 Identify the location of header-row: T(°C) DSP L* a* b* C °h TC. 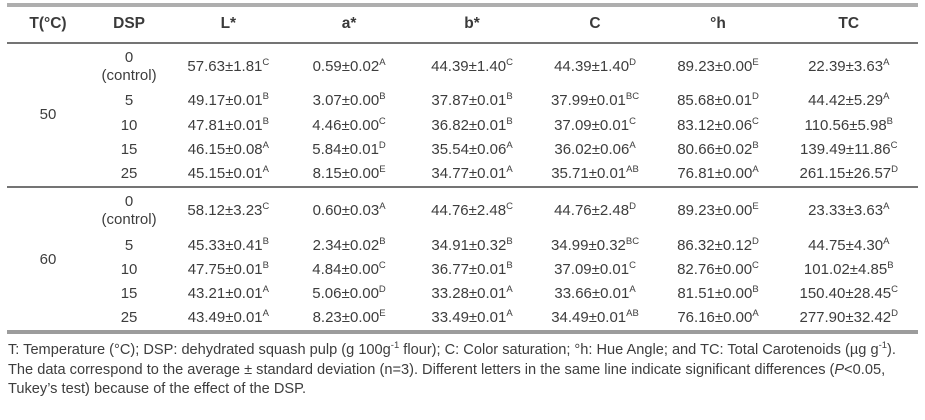
(462, 24).